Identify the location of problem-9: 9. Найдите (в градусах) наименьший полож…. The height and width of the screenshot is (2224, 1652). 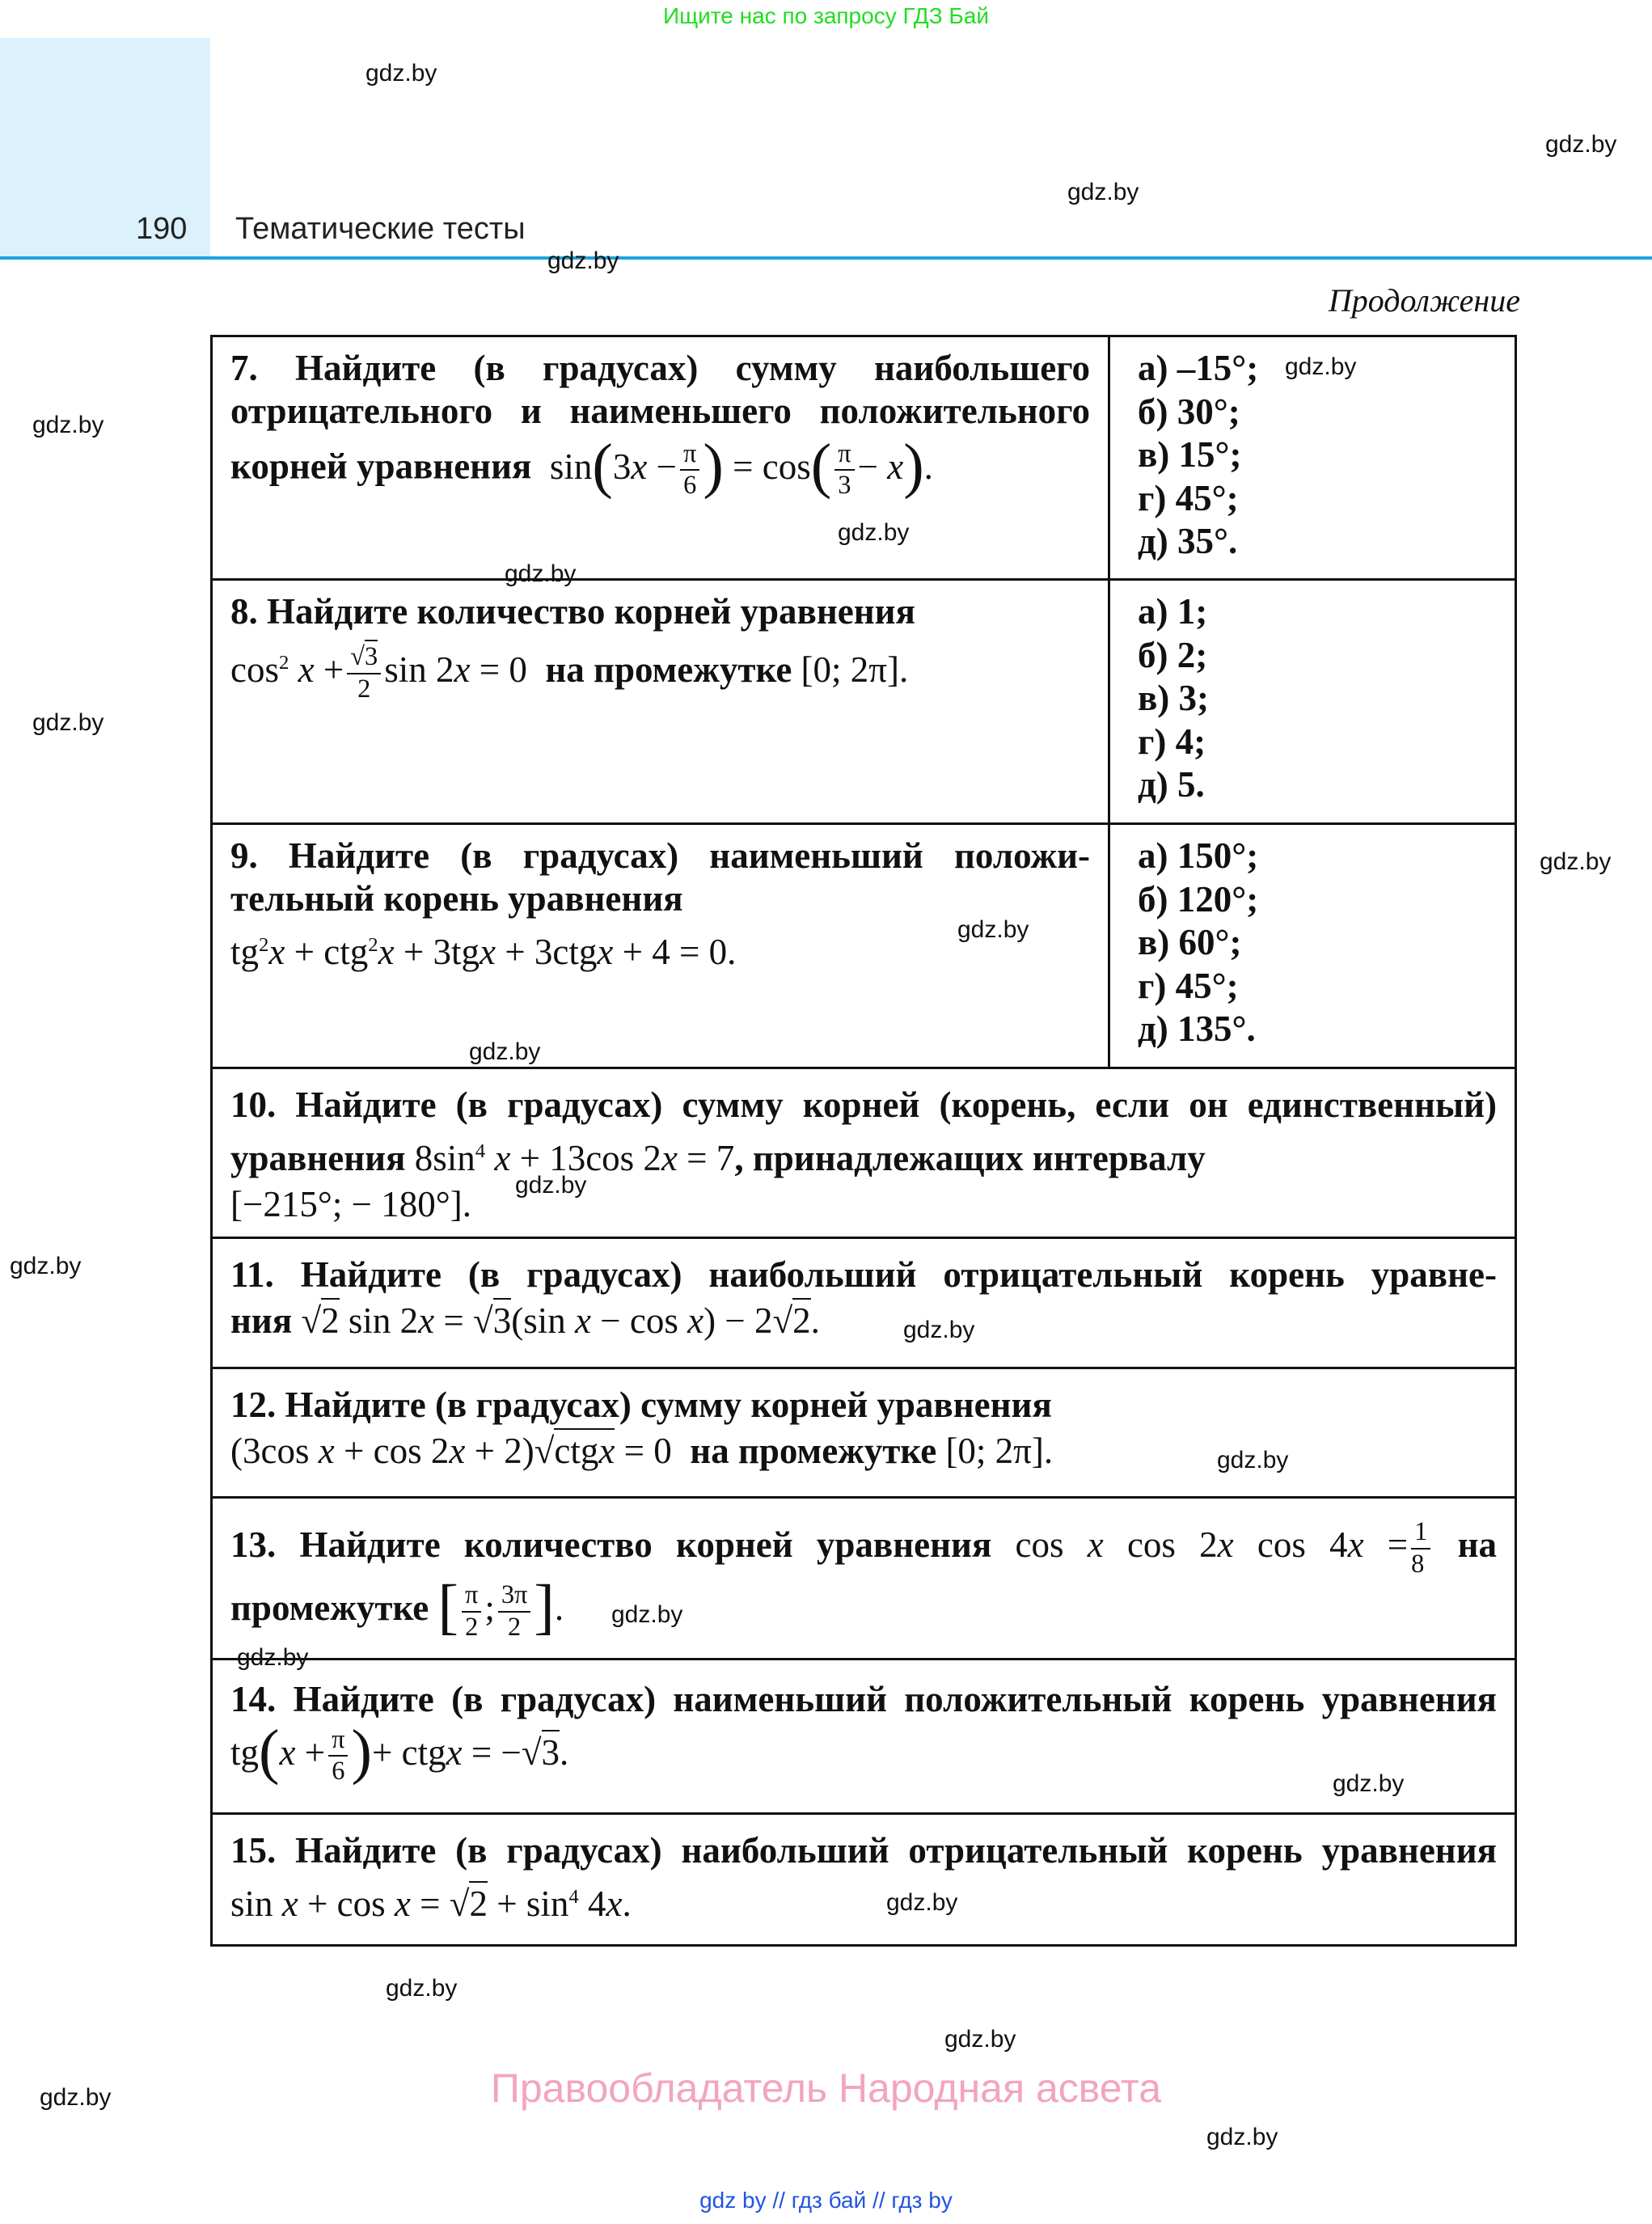
(661, 946).